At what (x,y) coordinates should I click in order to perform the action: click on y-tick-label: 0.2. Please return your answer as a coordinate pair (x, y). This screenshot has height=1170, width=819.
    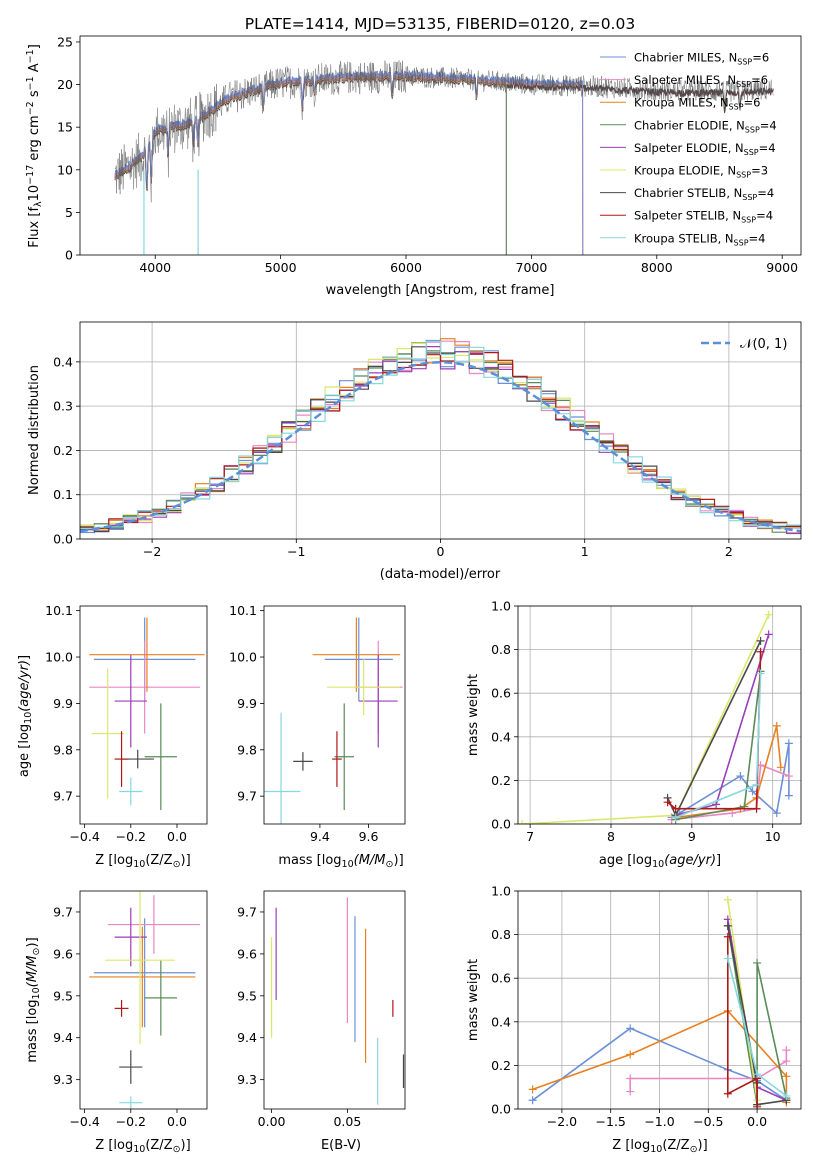
    Looking at the image, I should click on (501, 1065).